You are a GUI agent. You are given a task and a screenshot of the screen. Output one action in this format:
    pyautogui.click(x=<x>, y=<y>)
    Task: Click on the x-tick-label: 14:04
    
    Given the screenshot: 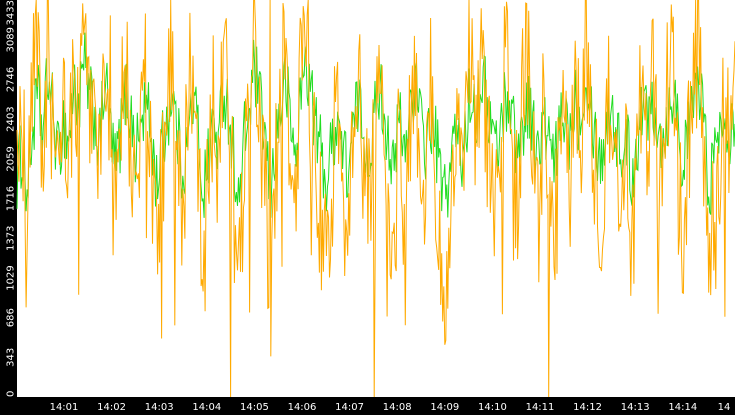 What is the action you would take?
    pyautogui.click(x=206, y=407)
    